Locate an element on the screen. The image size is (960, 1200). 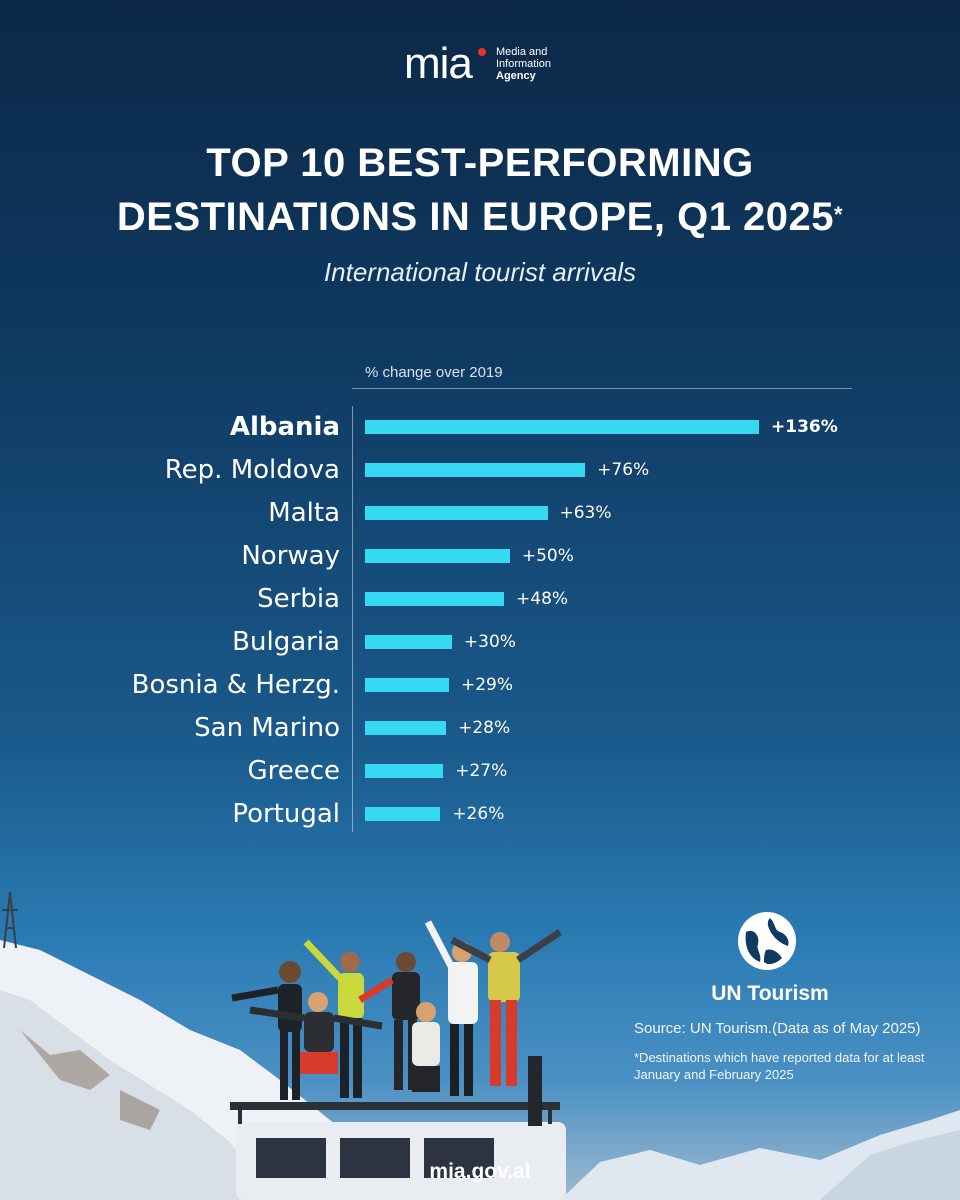
un-tourism-globe-icon is located at coordinates (767, 941).